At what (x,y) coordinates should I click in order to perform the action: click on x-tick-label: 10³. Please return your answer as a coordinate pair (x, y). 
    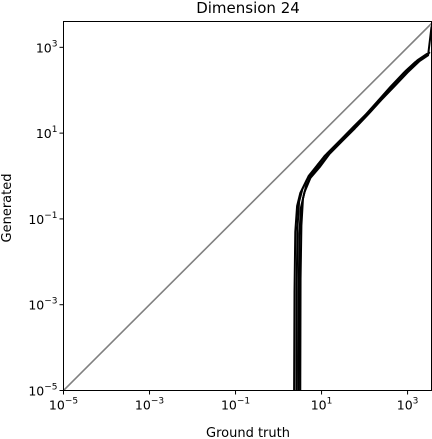
    Looking at the image, I should click on (408, 405).